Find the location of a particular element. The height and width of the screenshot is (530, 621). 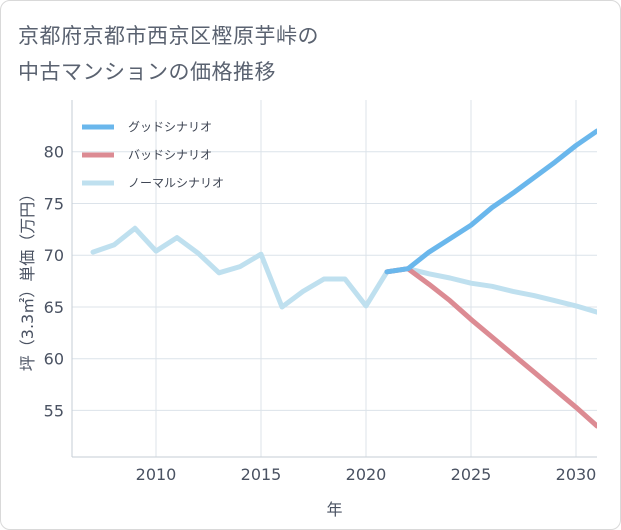

legend-label: グッドシナリオ is located at coordinates (170, 127).